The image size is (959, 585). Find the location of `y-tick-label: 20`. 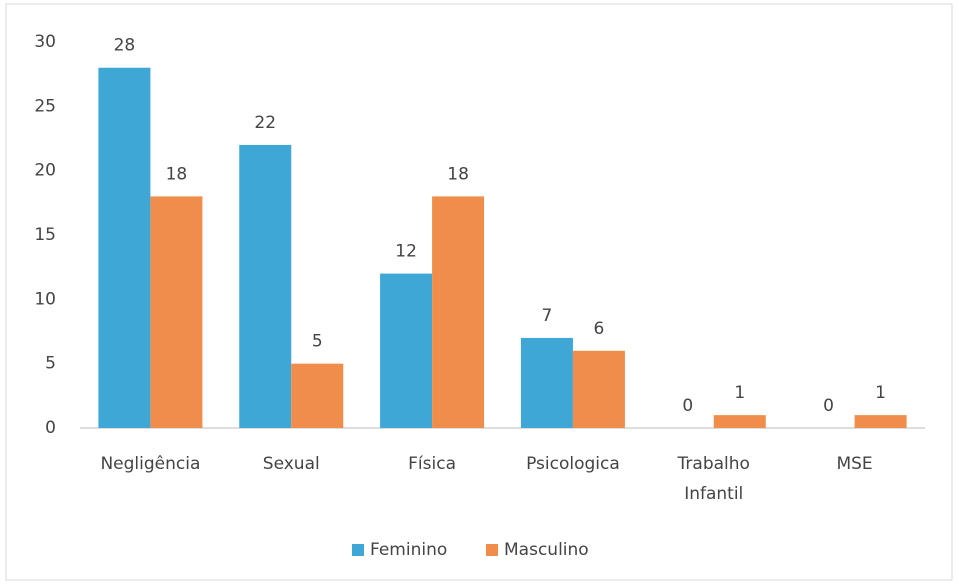

y-tick-label: 20 is located at coordinates (45, 171).